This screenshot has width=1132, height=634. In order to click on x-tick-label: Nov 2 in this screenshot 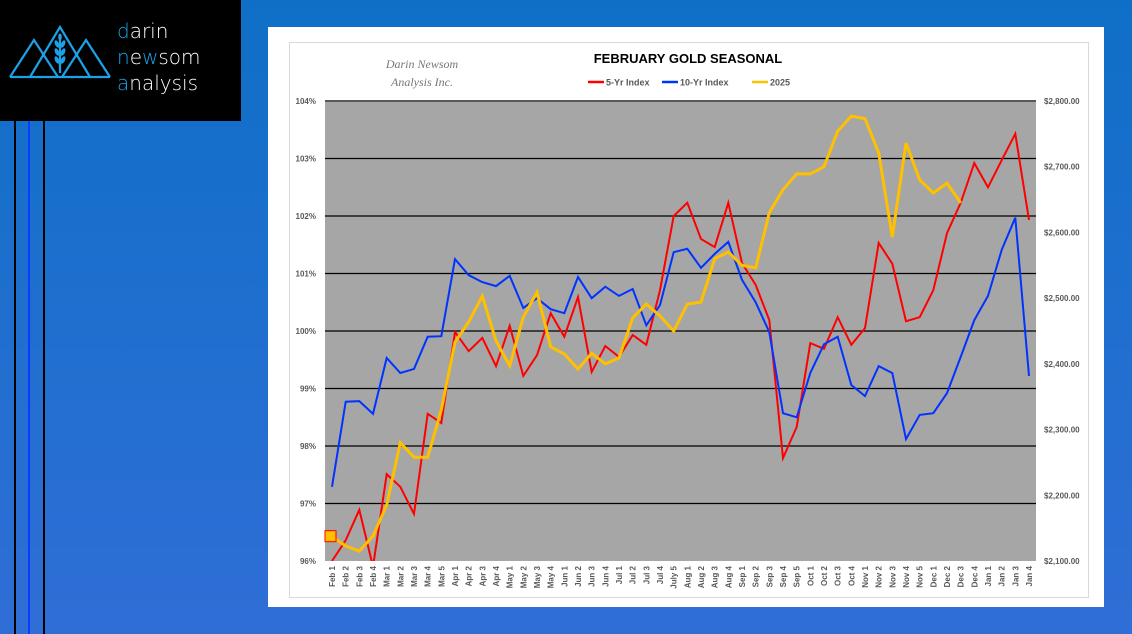, I will do `click(879, 576)`.